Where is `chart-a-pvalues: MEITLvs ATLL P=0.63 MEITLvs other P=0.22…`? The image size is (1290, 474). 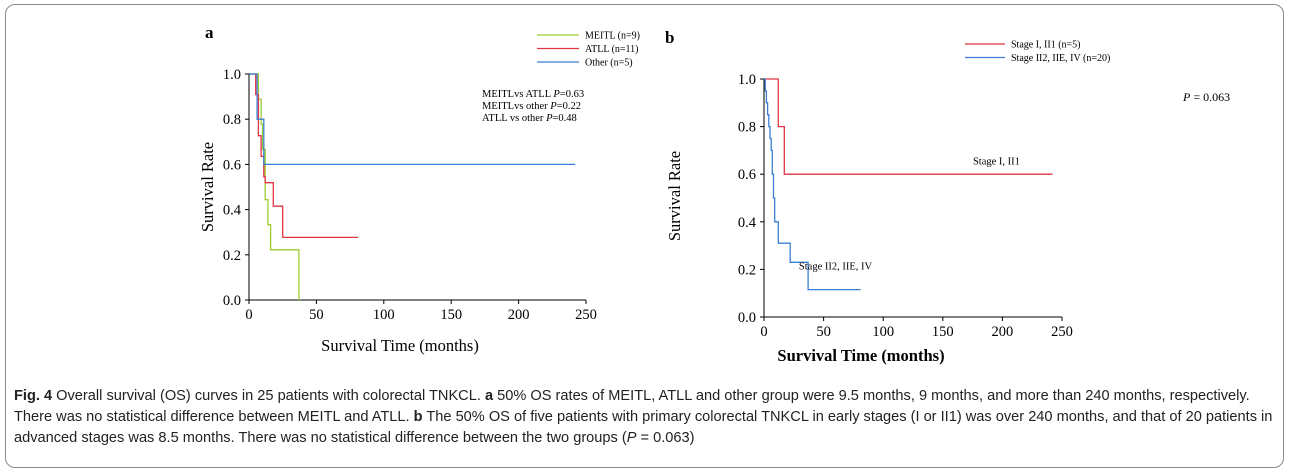
chart-a-pvalues: MEITLvs ATLL P=0.63 MEITLvs other P=0.22… is located at coordinates (533, 106).